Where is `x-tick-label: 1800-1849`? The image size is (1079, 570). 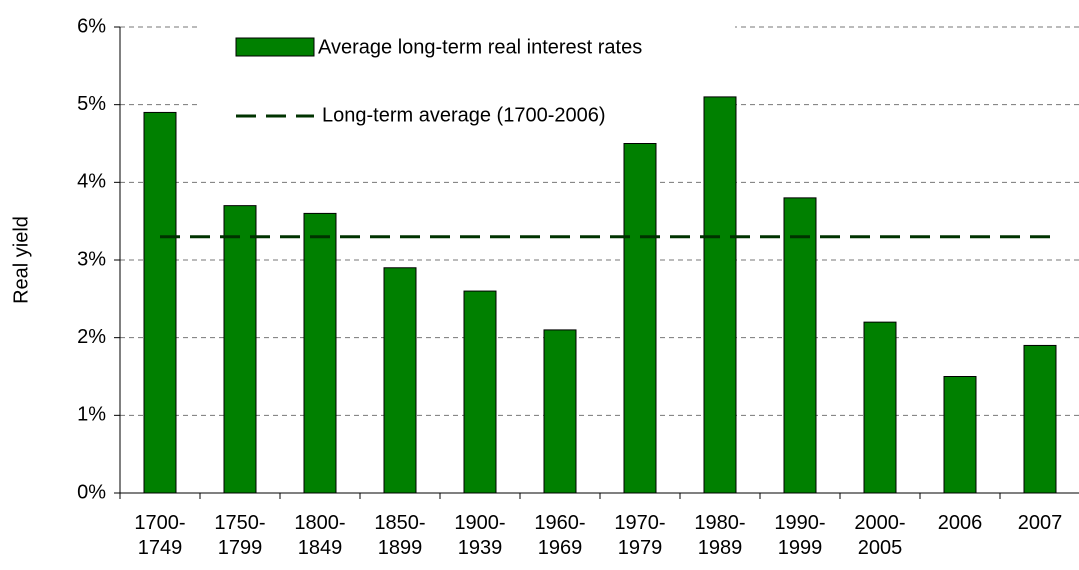
x-tick-label: 1800-1849 is located at coordinates (320, 535).